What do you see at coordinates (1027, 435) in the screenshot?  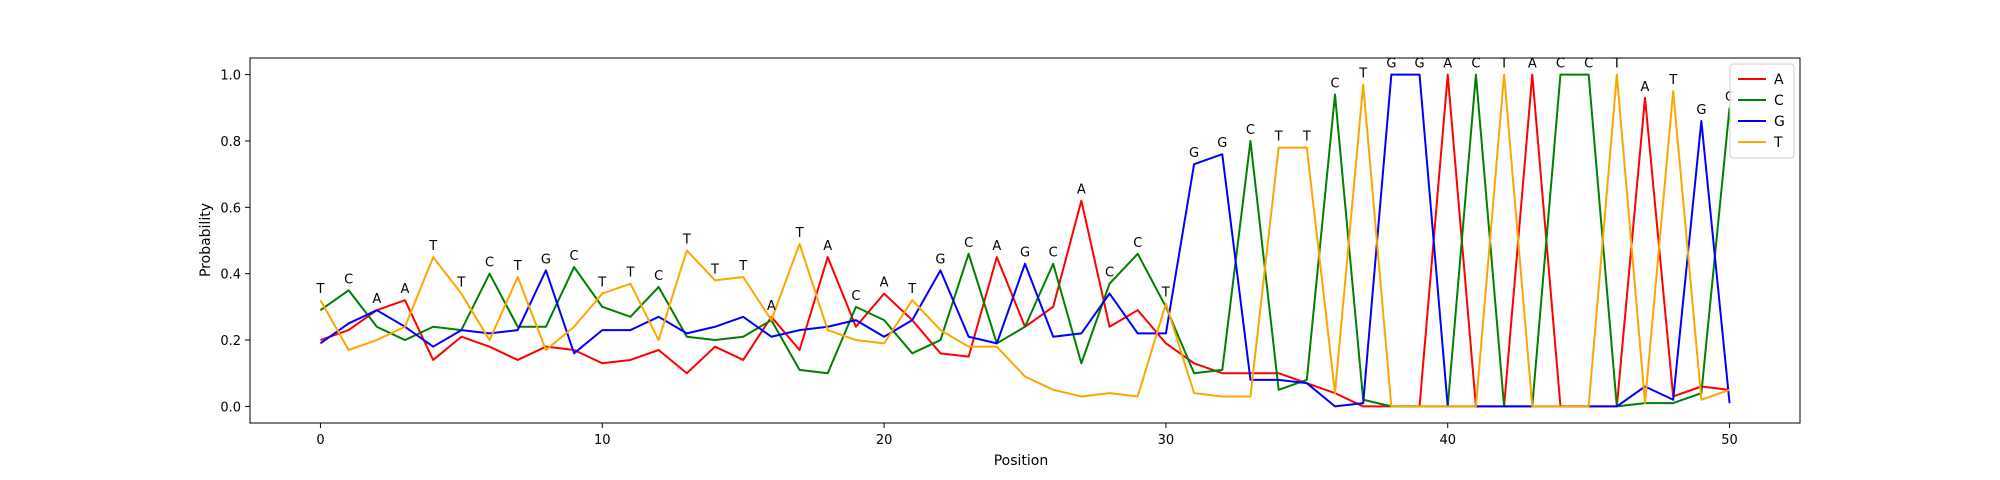 I see `x-axis: 0 10 20 30 40 50` at bounding box center [1027, 435].